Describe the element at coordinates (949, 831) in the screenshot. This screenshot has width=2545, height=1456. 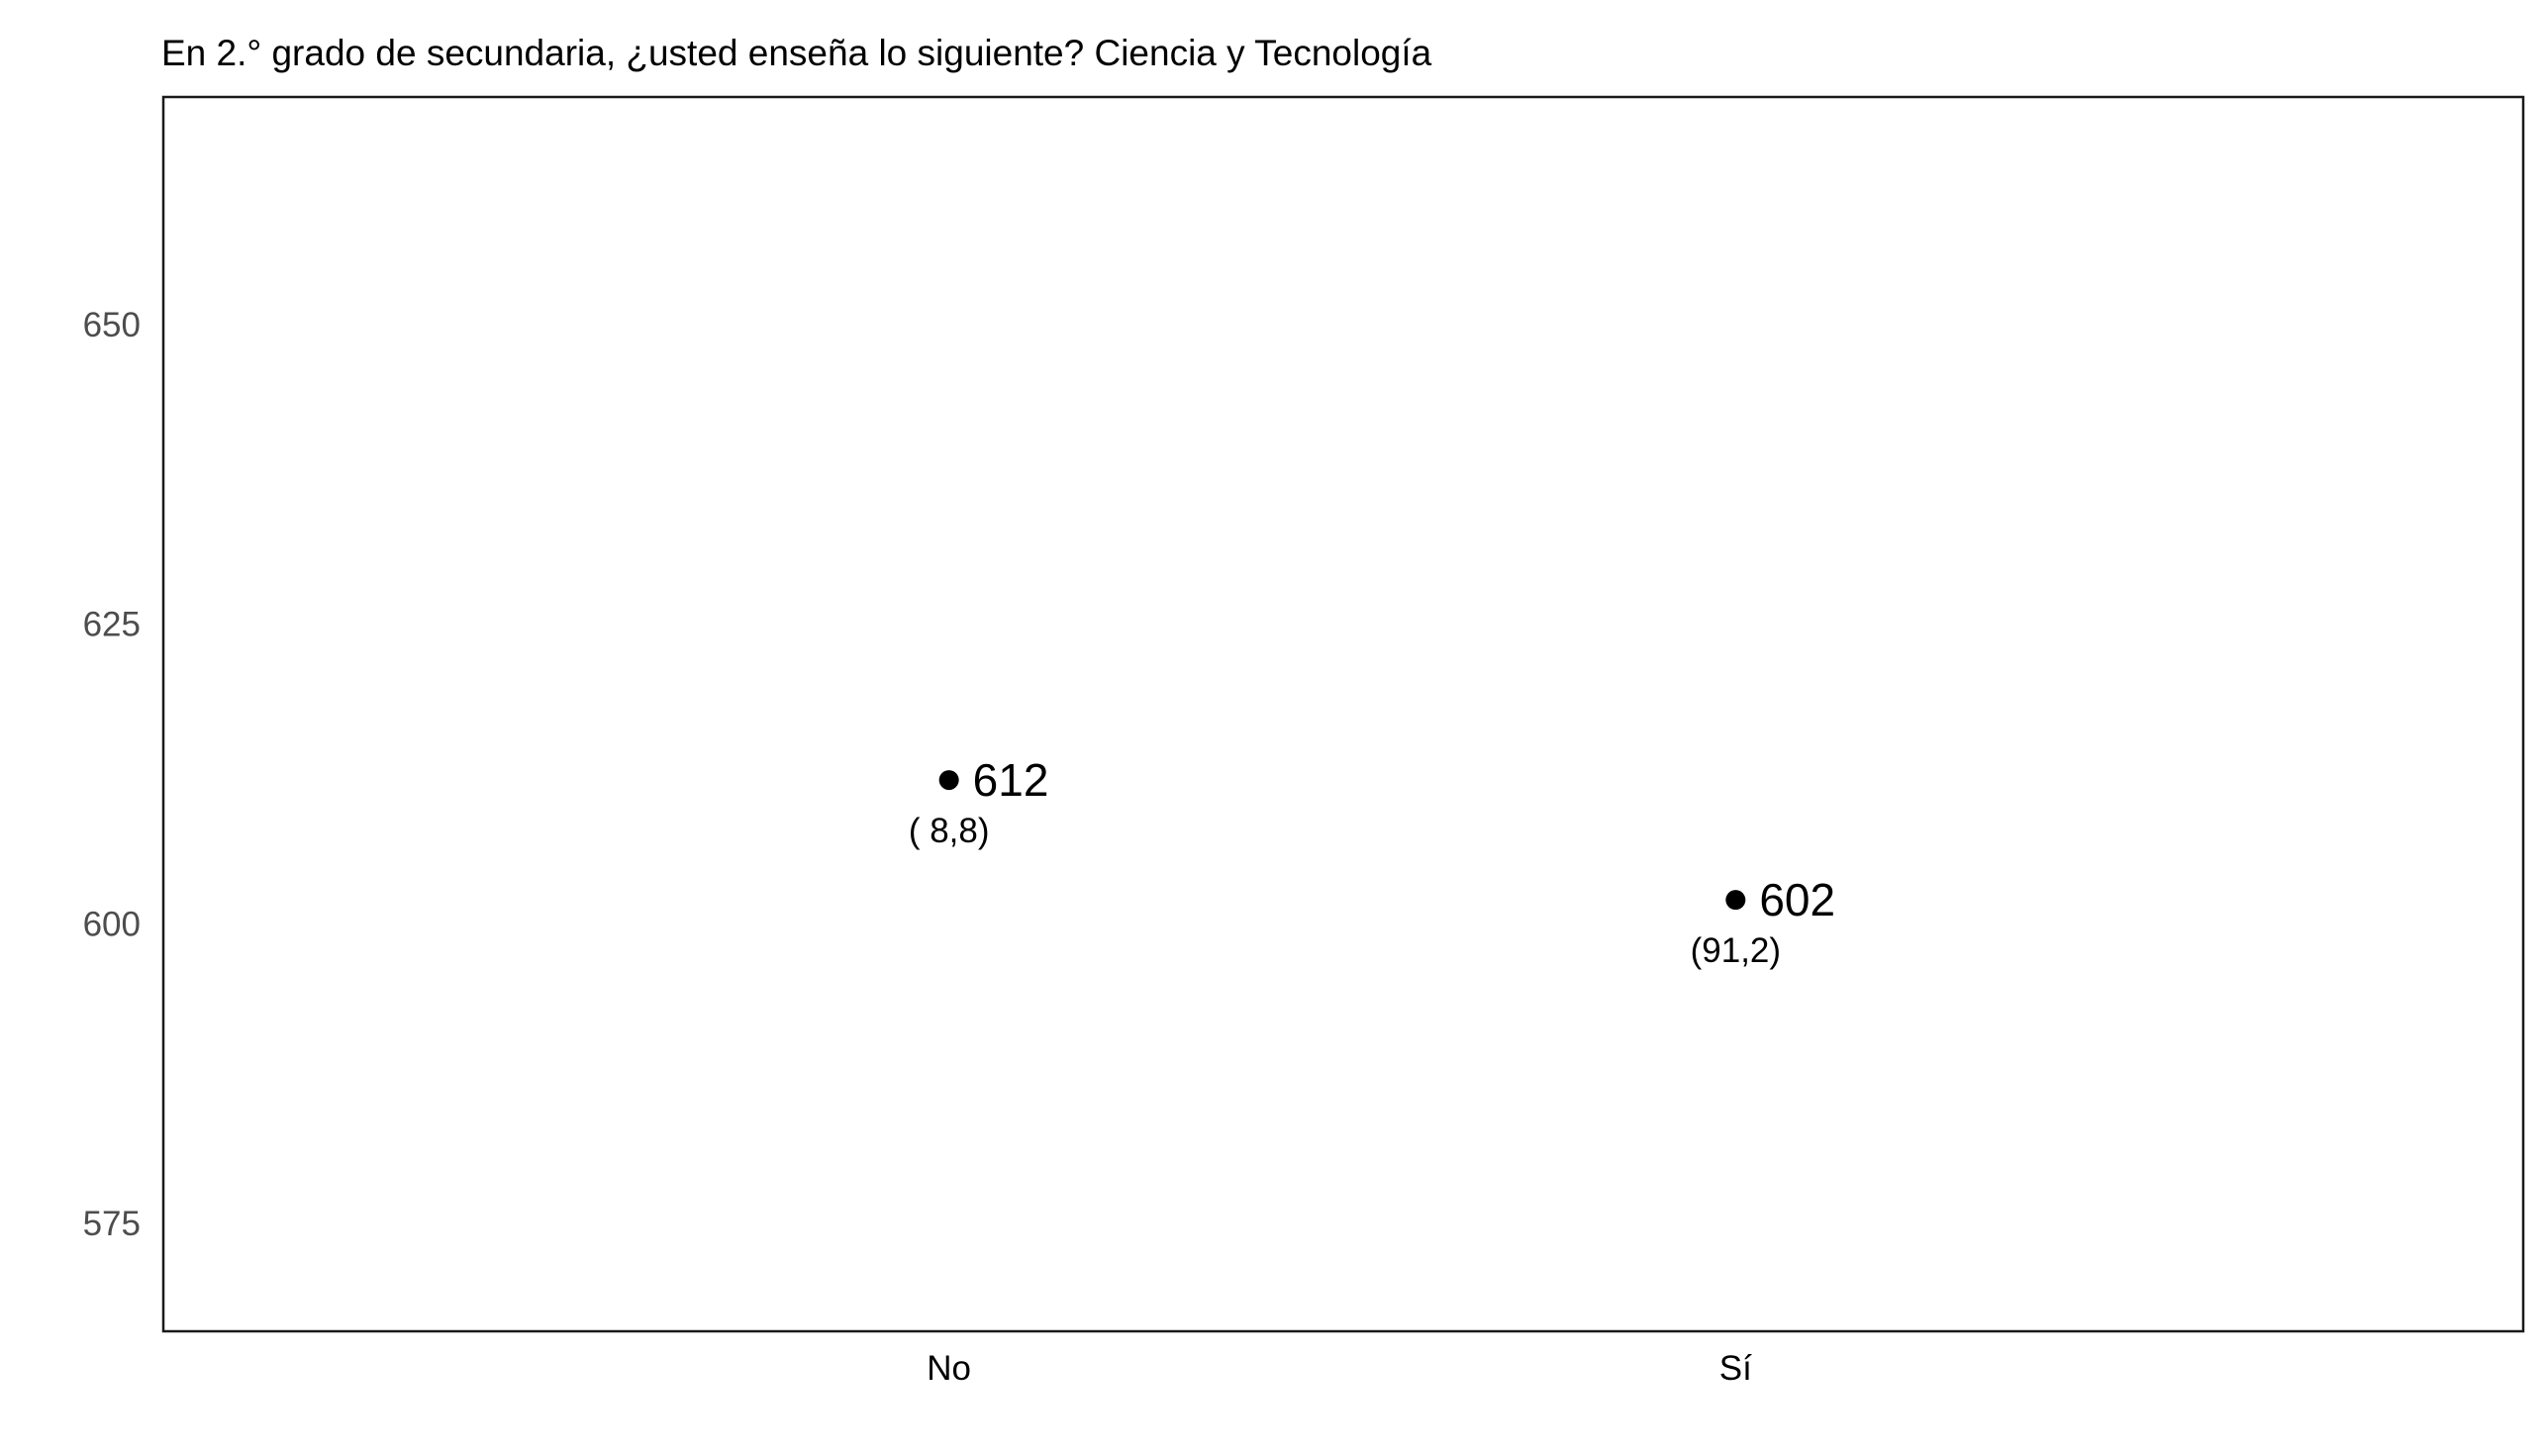
I see `percent-label: ( 8,8)` at that location.